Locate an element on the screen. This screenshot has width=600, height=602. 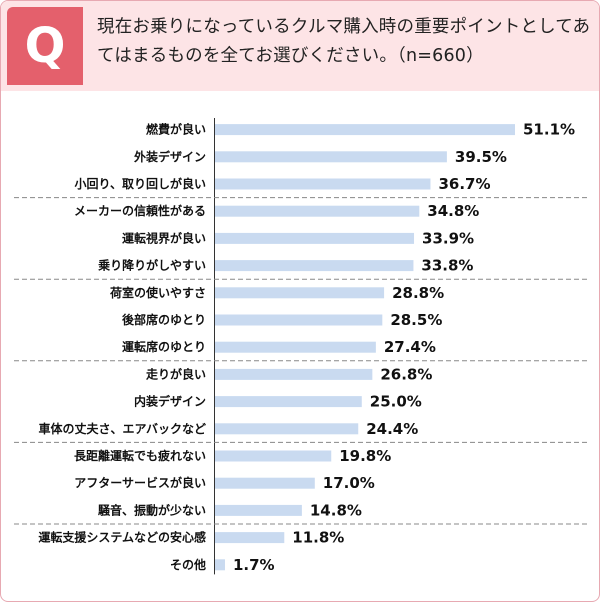
category-label: 運転支援システムなどの安心感 is located at coordinates (122, 537).